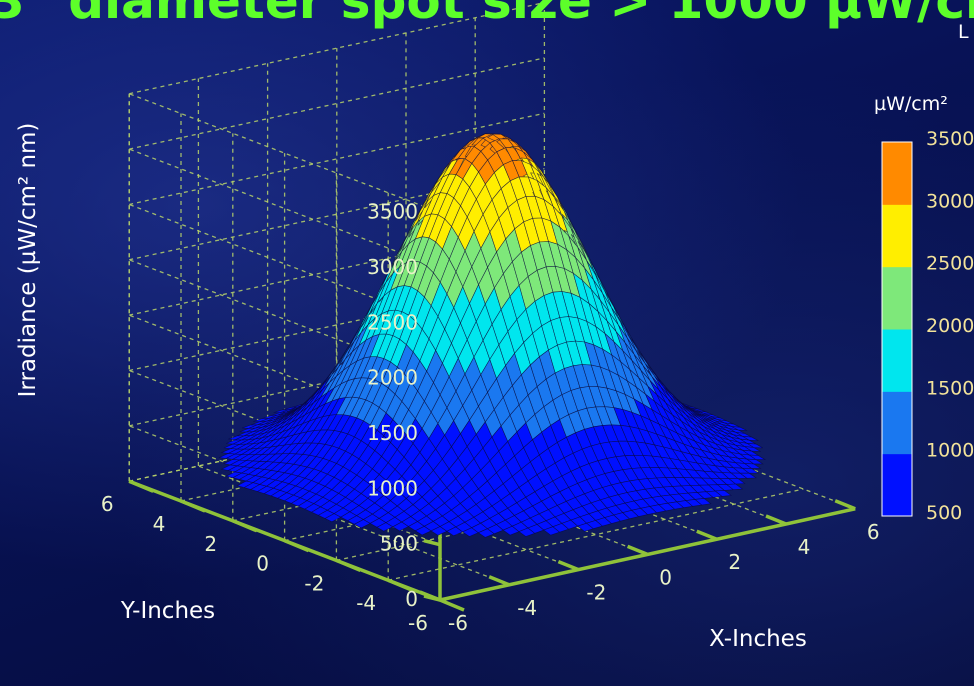 This screenshot has width=974, height=686. What do you see at coordinates (758, 639) in the screenshot?
I see `x-axis-title: X-Inches` at bounding box center [758, 639].